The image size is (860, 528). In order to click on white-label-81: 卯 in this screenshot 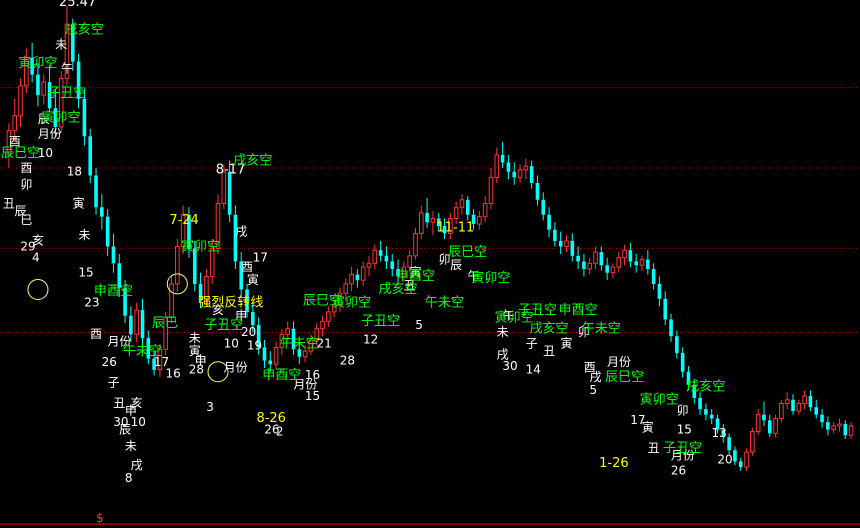, I will do `click(683, 411)`.